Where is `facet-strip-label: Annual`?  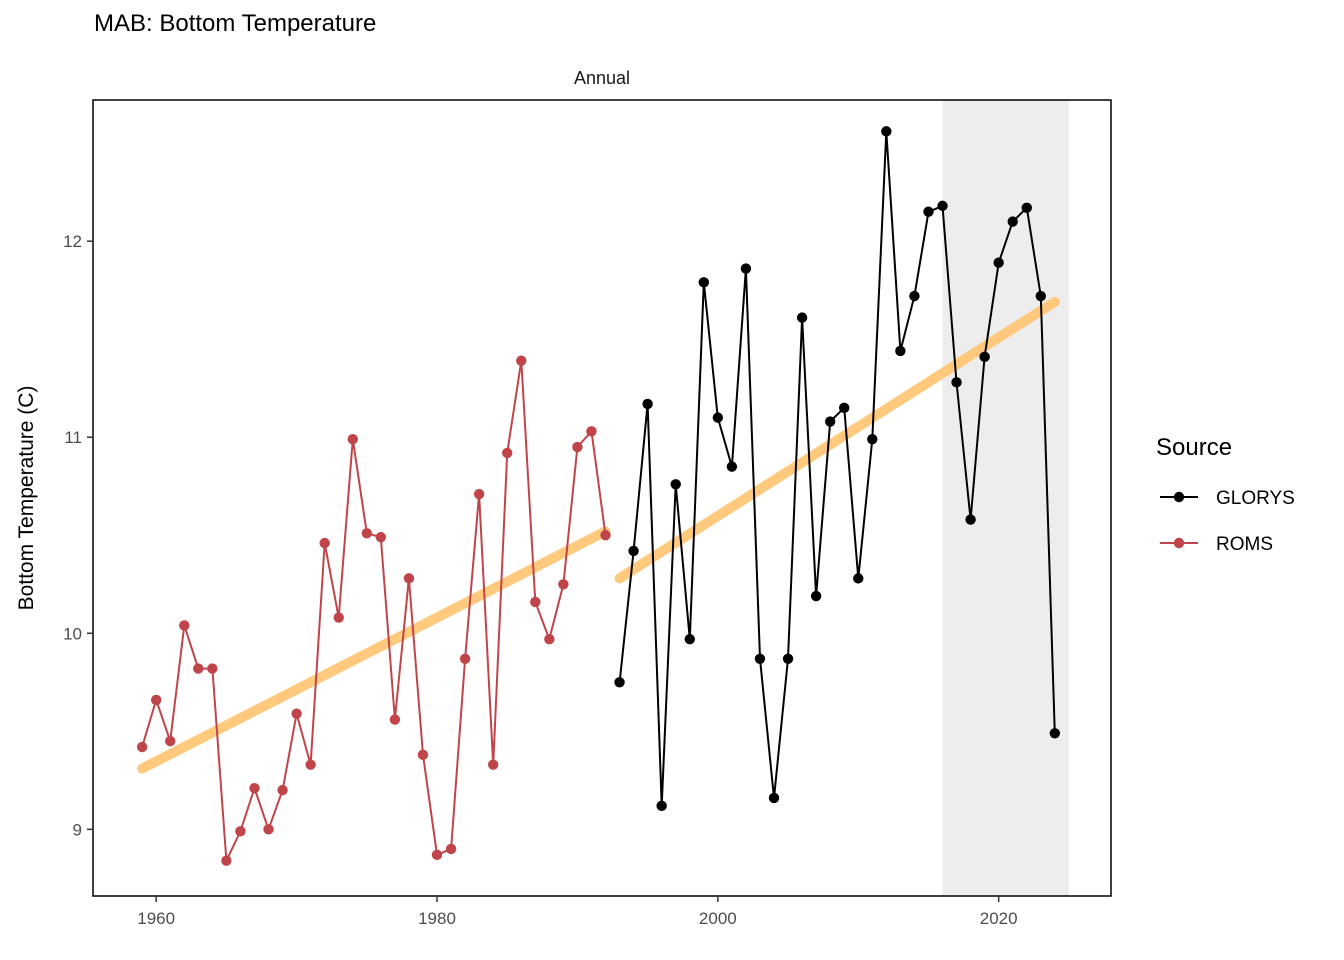 facet-strip-label: Annual is located at coordinates (602, 78).